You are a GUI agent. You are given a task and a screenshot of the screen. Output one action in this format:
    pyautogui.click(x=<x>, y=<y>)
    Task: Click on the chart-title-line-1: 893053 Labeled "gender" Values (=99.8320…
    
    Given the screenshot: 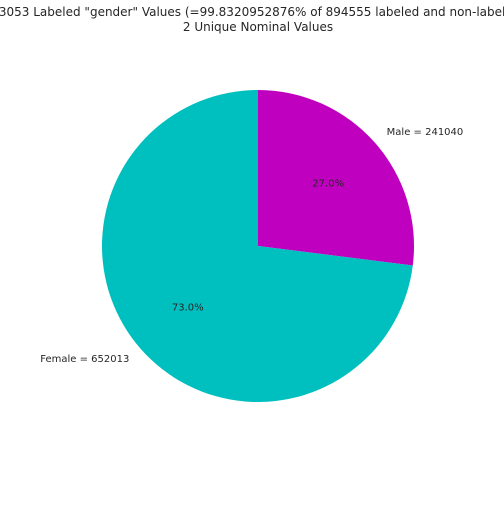 What is the action you would take?
    pyautogui.click(x=252, y=12)
    